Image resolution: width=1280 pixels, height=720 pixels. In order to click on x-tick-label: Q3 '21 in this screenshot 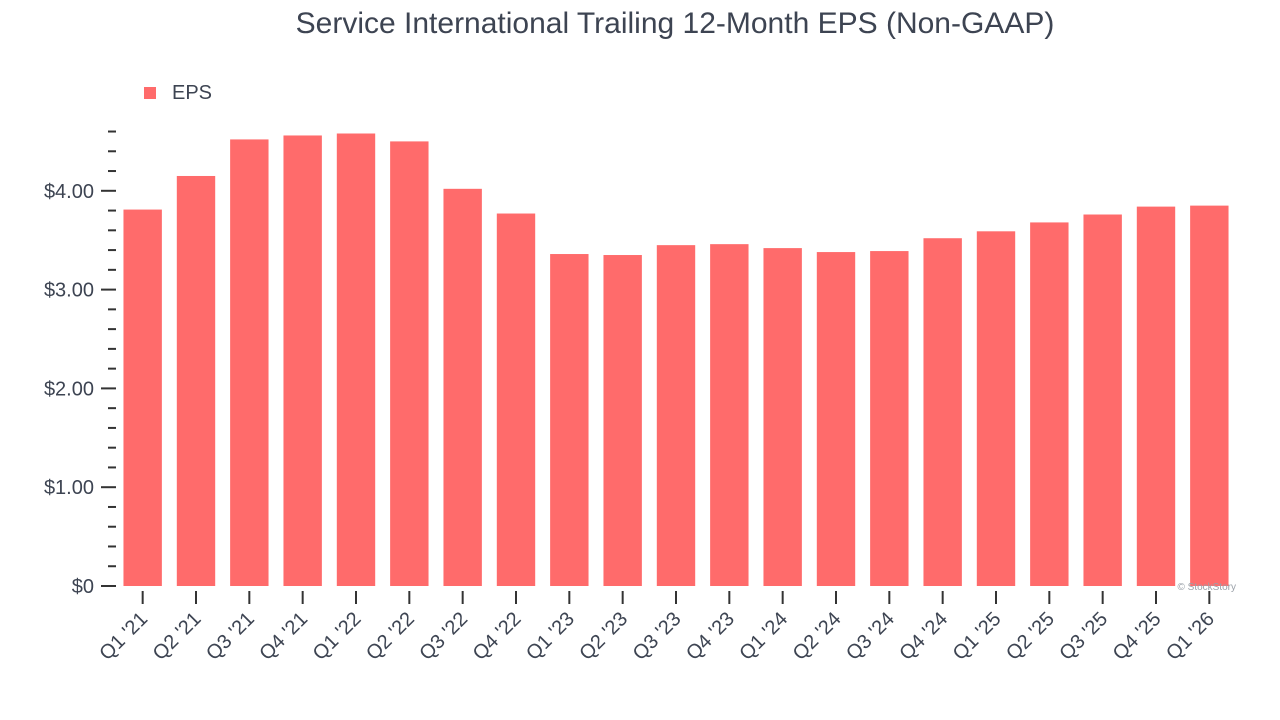, I will do `click(230, 636)`.